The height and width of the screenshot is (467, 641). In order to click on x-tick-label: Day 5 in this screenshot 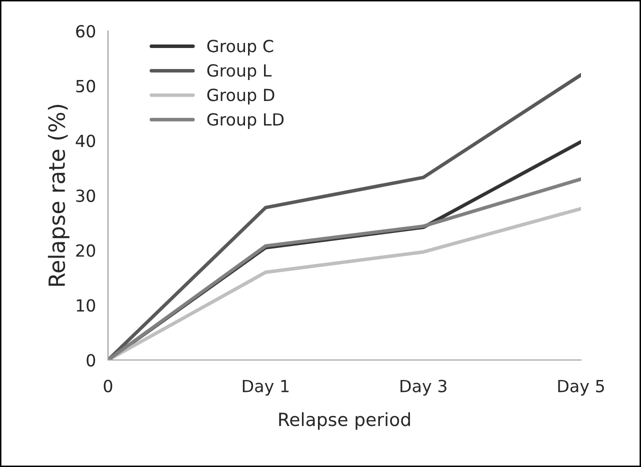, I will do `click(581, 388)`.